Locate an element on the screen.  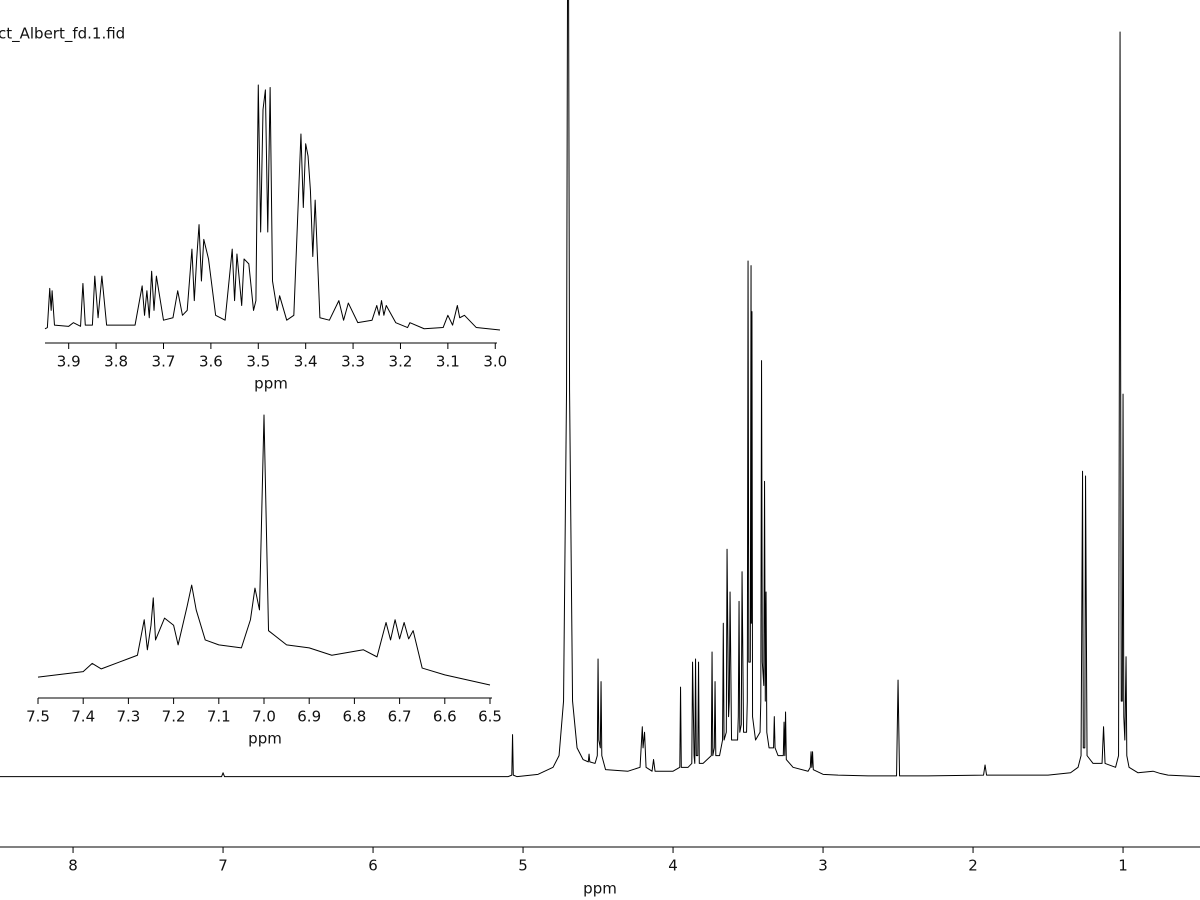
x-tick-label: 8 is located at coordinates (73, 866).